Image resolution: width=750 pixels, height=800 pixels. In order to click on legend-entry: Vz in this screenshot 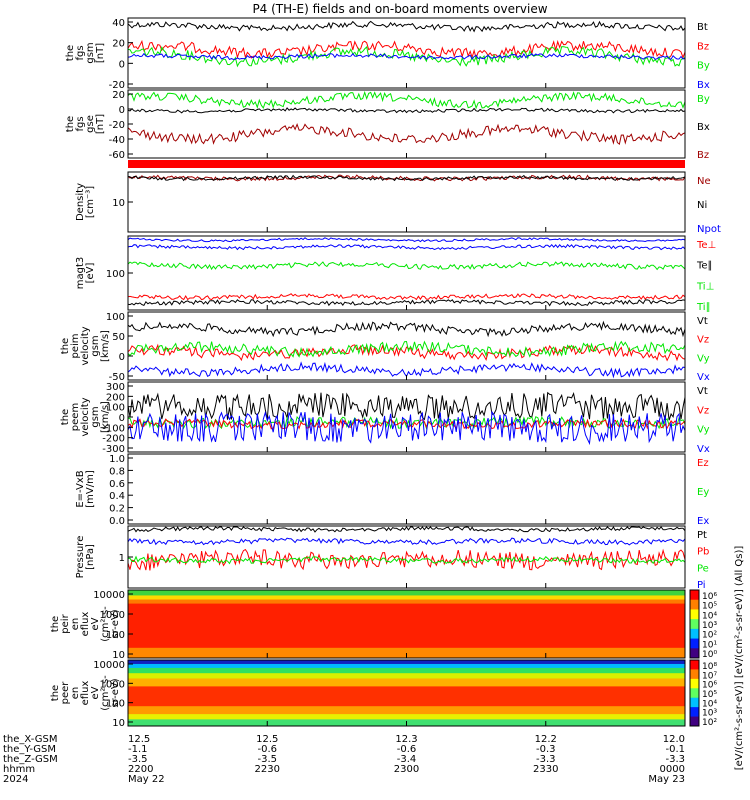, I will do `click(703, 410)`.